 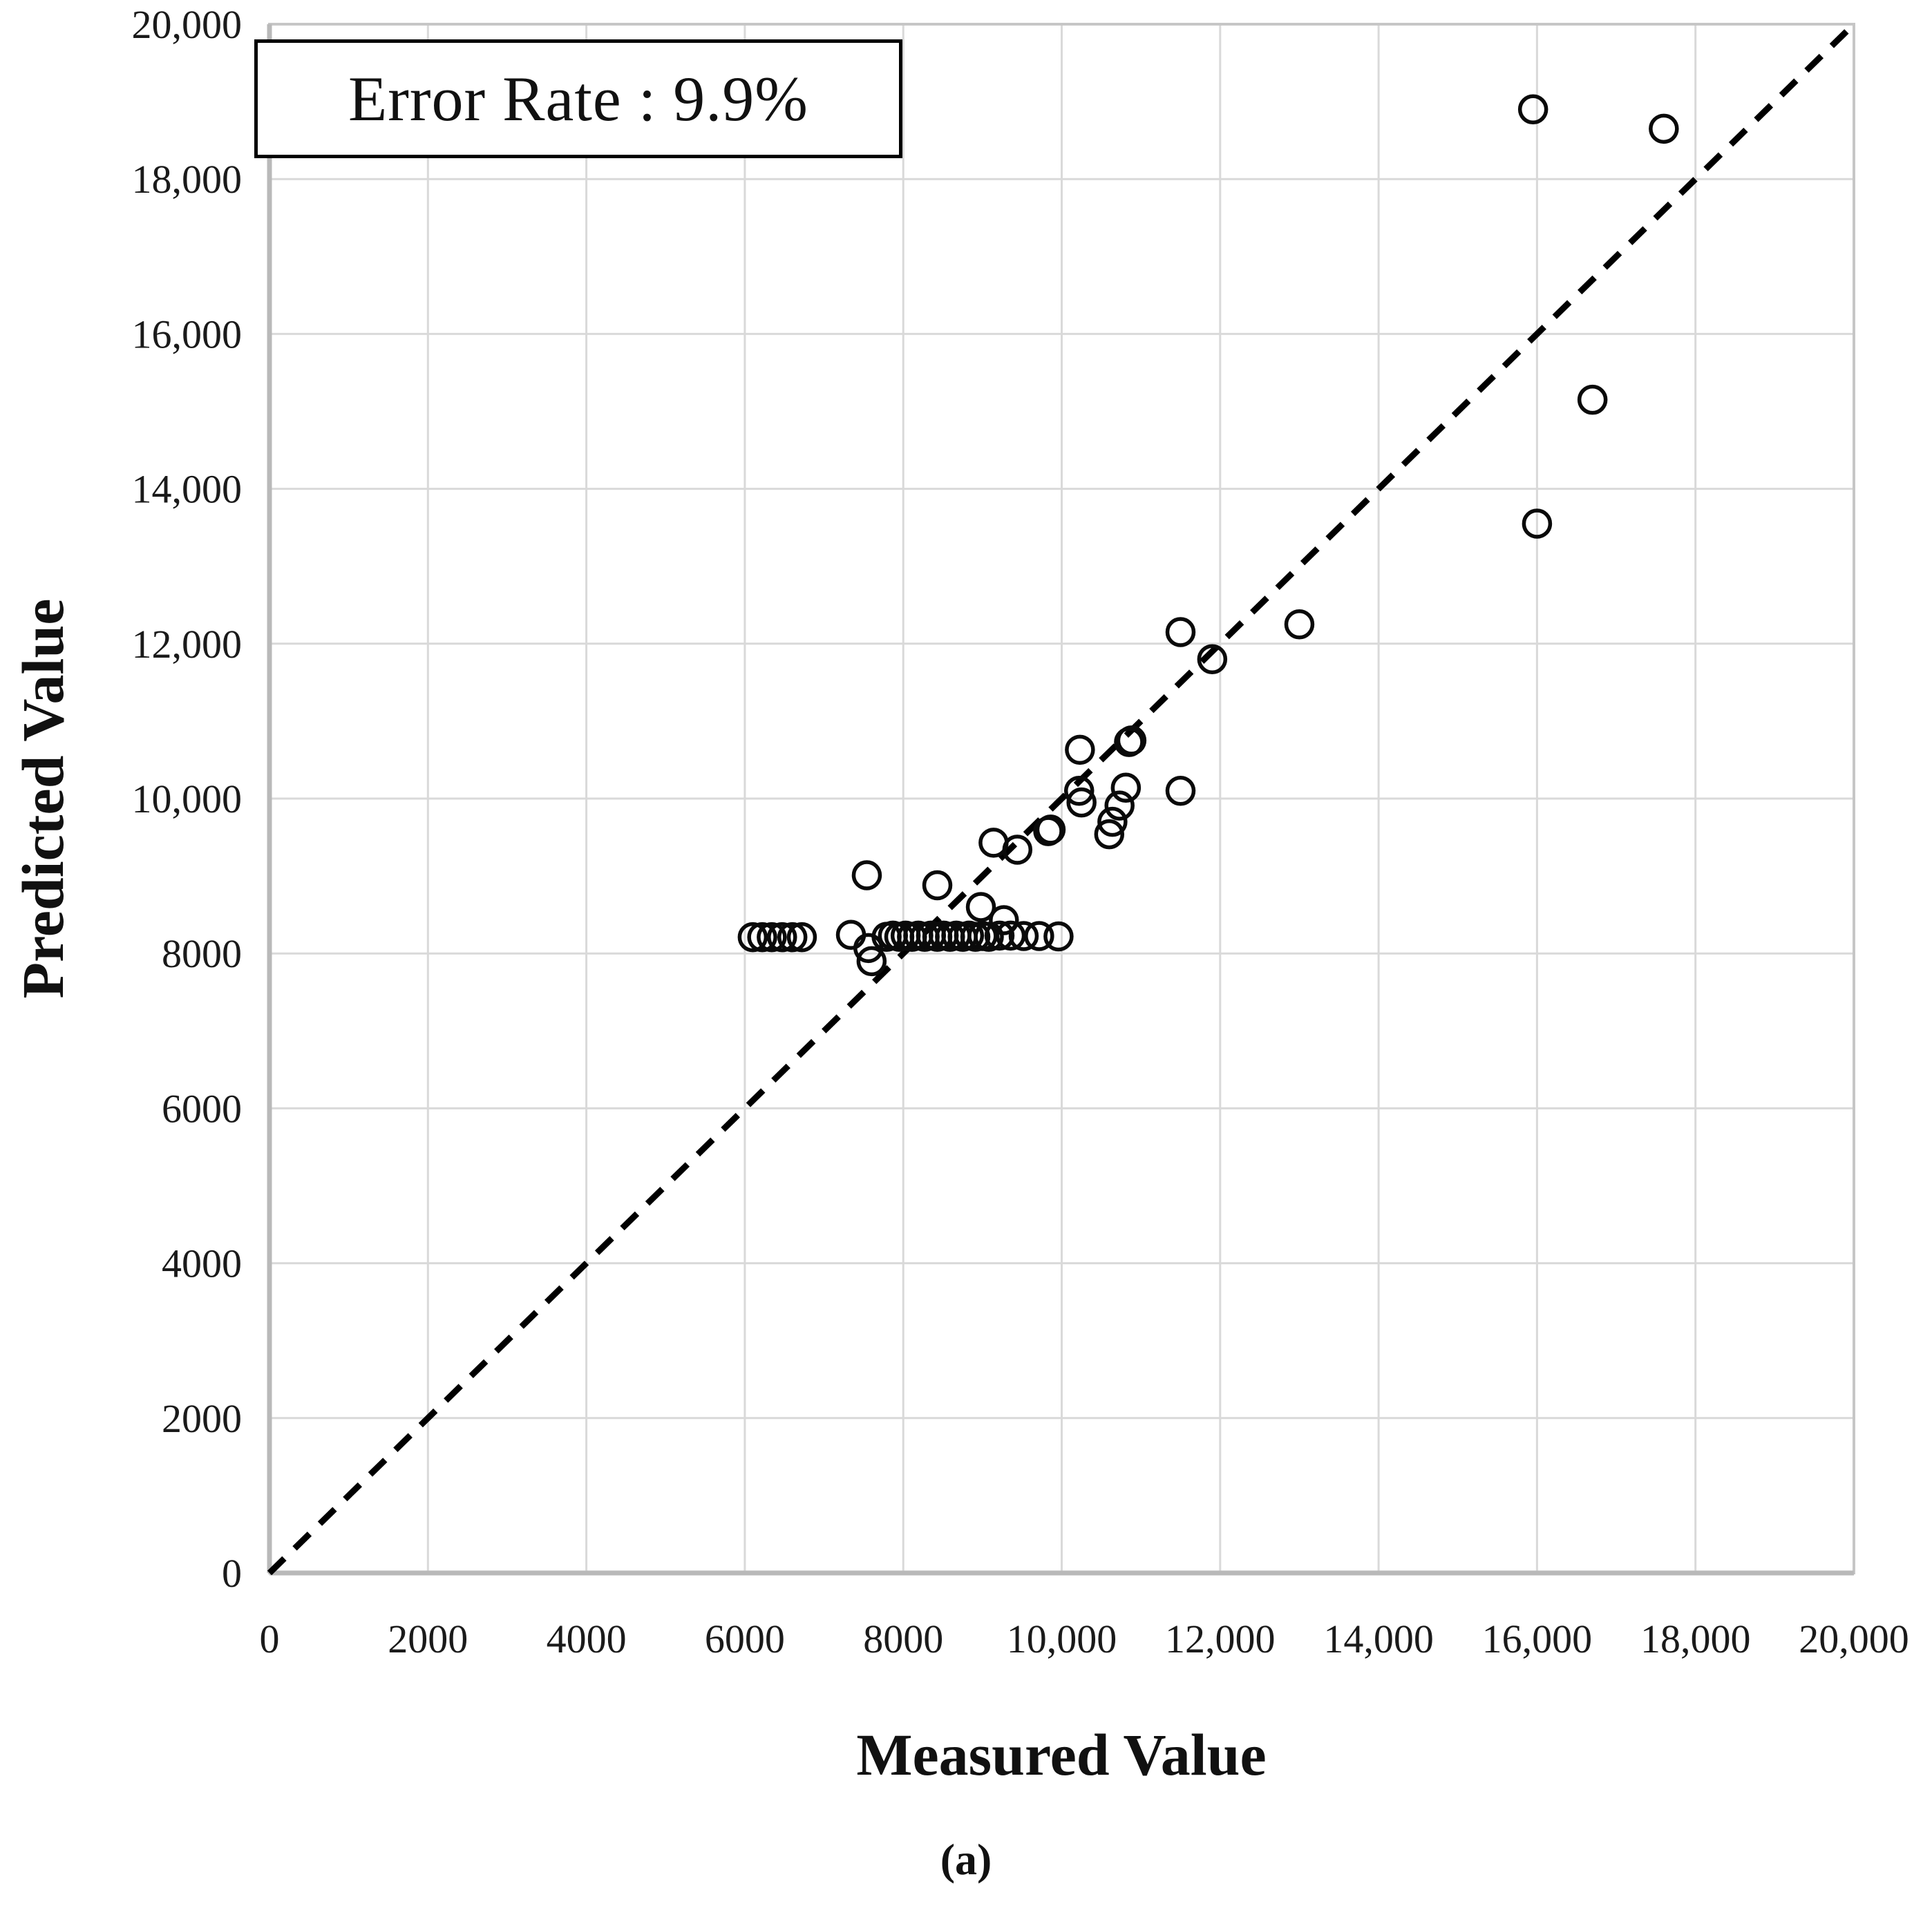 What do you see at coordinates (187, 798) in the screenshot?
I see `y-tick-label: 10,000` at bounding box center [187, 798].